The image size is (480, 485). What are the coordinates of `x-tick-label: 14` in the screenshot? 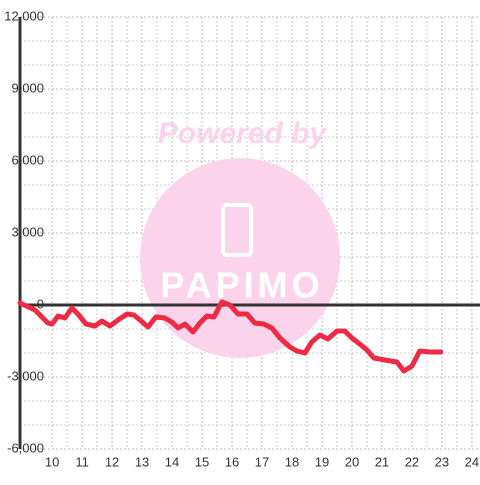 It's located at (172, 461).